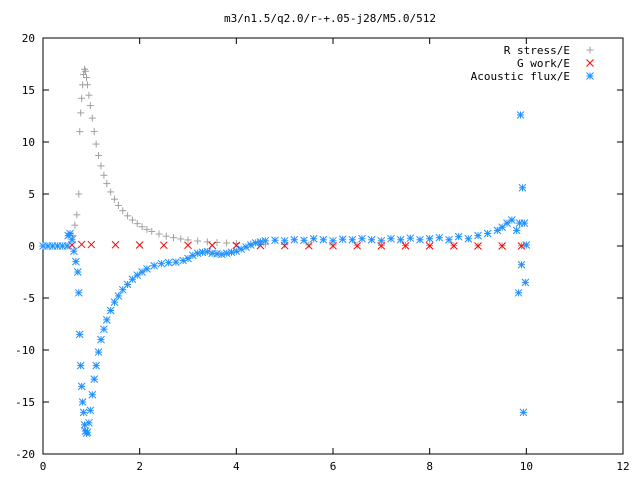 The image size is (640, 480). I want to click on legend-label: R stress/E, so click(537, 50).